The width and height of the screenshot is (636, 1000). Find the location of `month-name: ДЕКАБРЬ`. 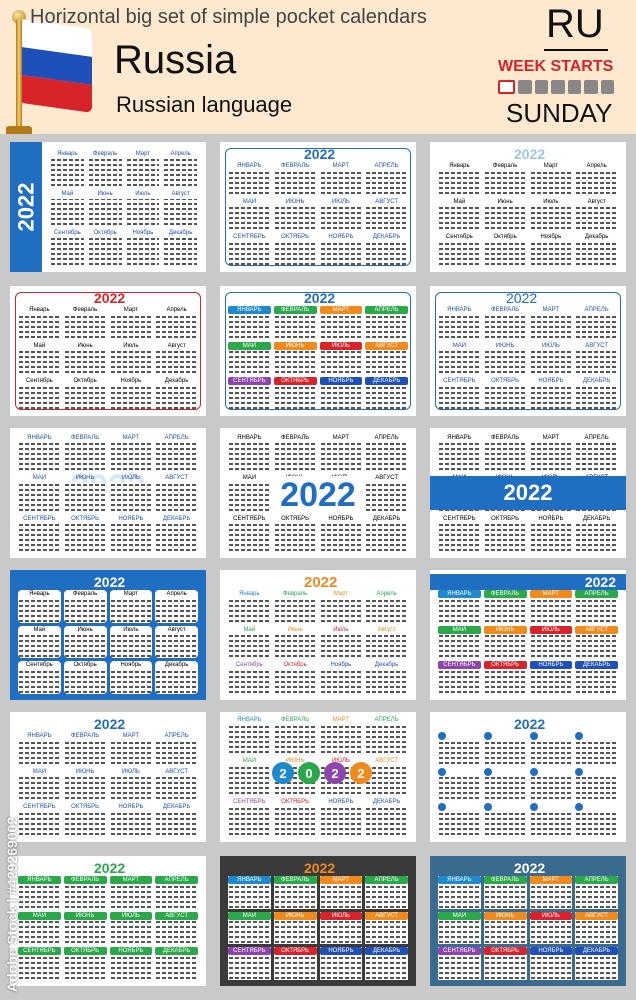

month-name: ДЕКАБРЬ is located at coordinates (176, 951).